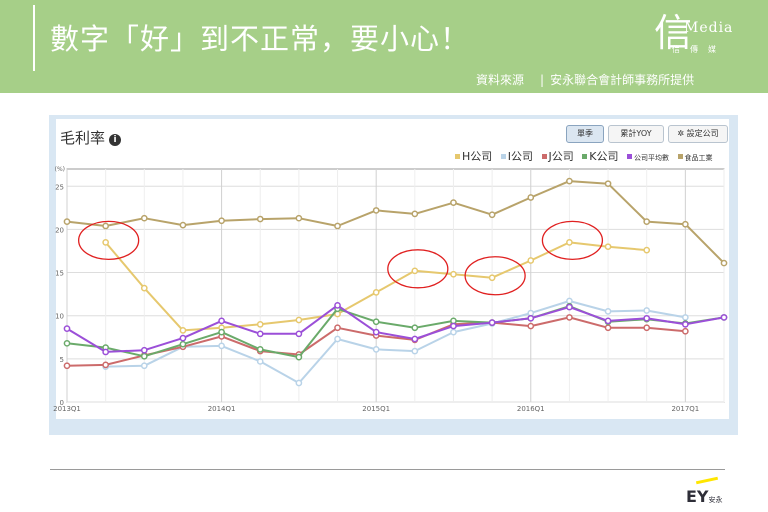  Describe the element at coordinates (67, 409) in the screenshot. I see `x-tick-label: 2013Q1` at that location.